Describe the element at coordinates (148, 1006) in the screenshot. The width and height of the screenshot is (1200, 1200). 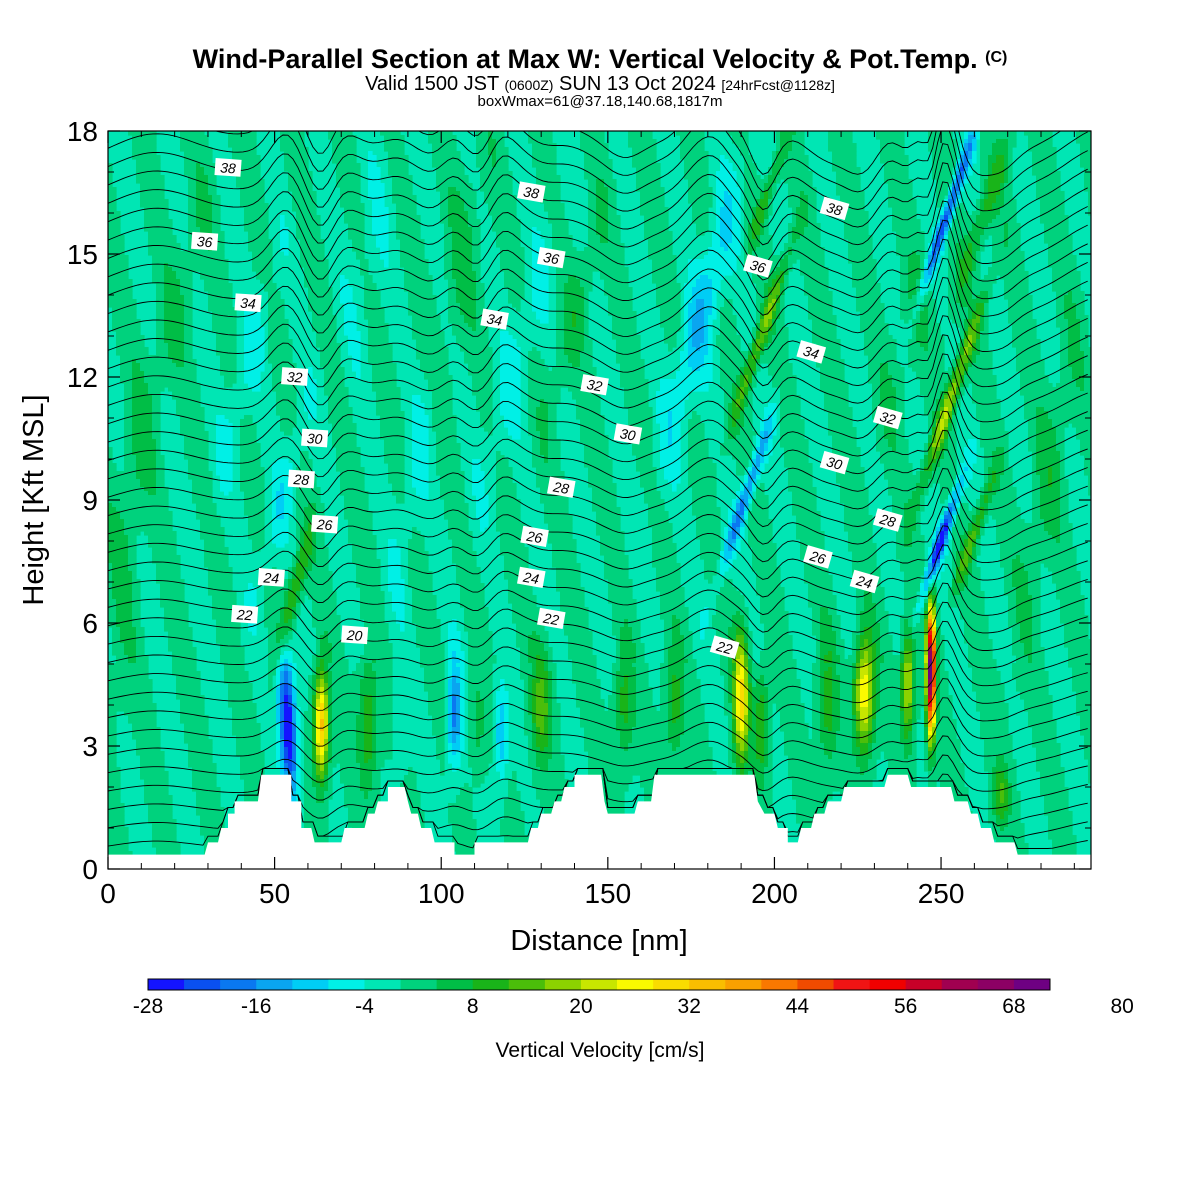
I see `colorbar-tick-label: -28` at that location.